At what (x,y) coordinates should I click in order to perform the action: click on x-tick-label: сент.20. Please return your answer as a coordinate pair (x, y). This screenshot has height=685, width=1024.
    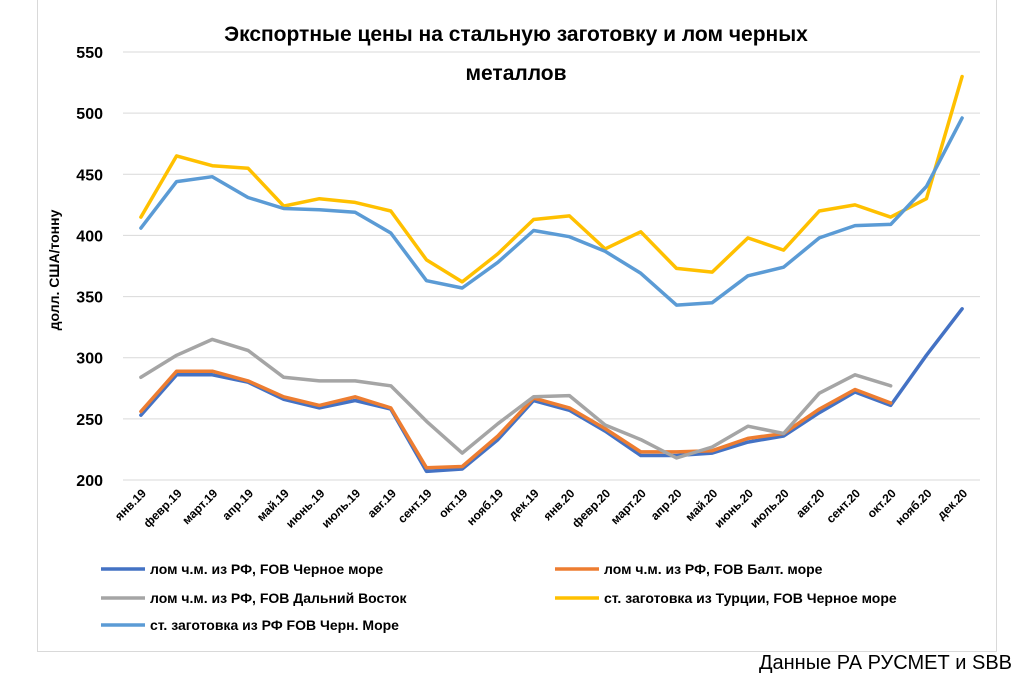
    Looking at the image, I should click on (843, 506).